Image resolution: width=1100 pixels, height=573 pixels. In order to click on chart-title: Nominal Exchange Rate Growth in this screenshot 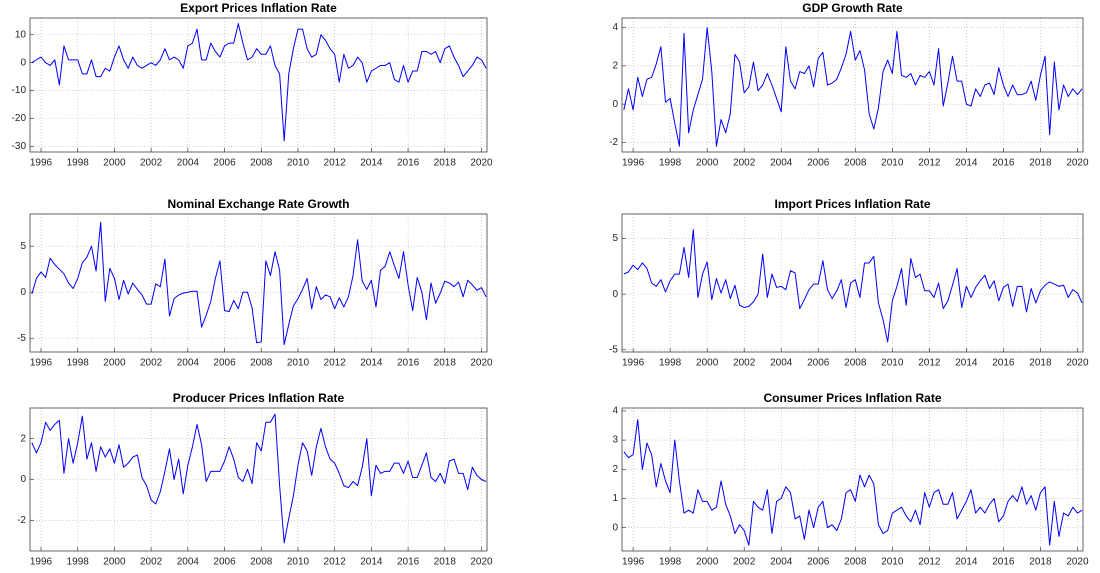, I will do `click(258, 204)`.